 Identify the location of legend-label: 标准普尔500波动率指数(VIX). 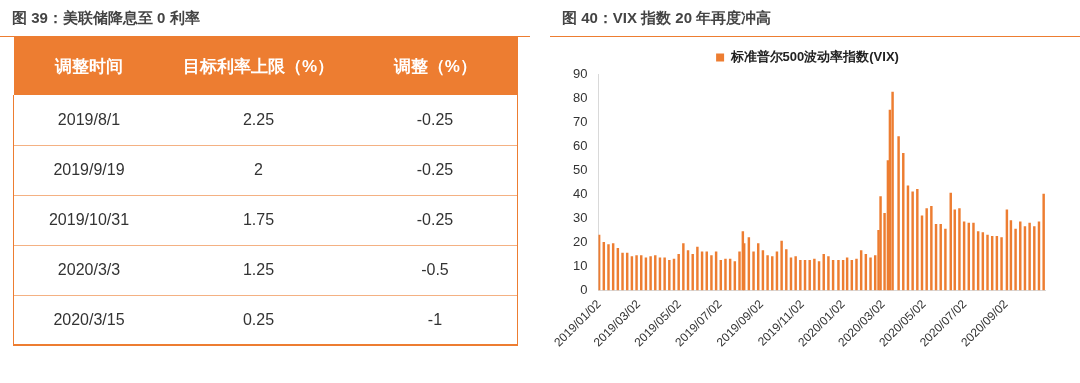
(814, 57).